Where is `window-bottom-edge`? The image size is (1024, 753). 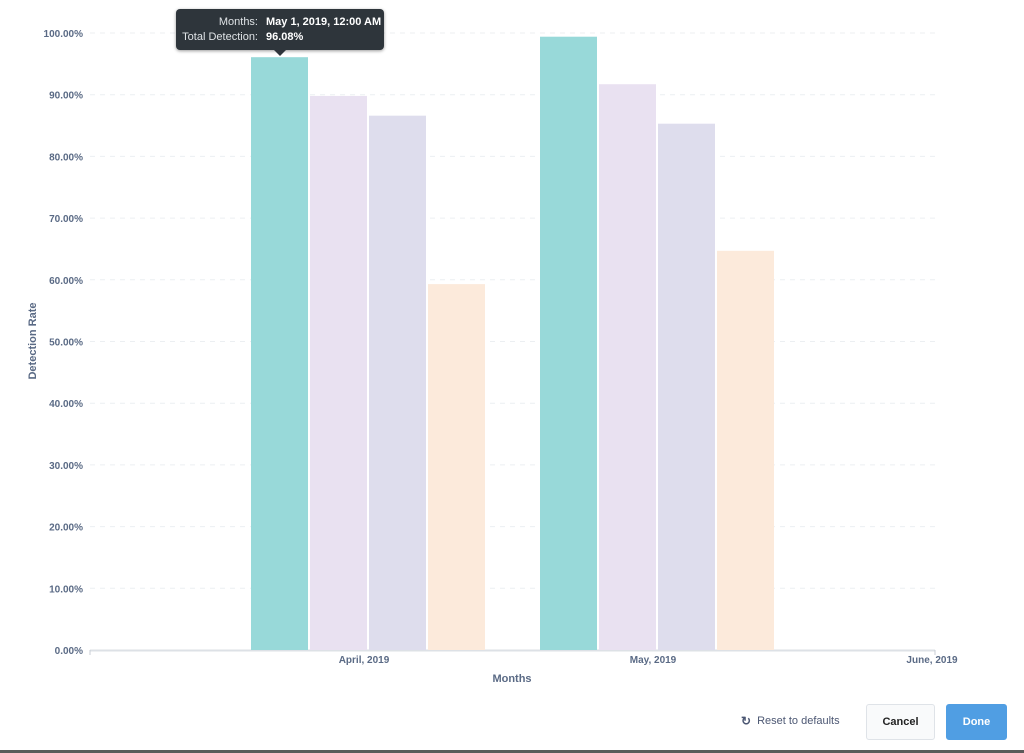
window-bottom-edge is located at coordinates (512, 751).